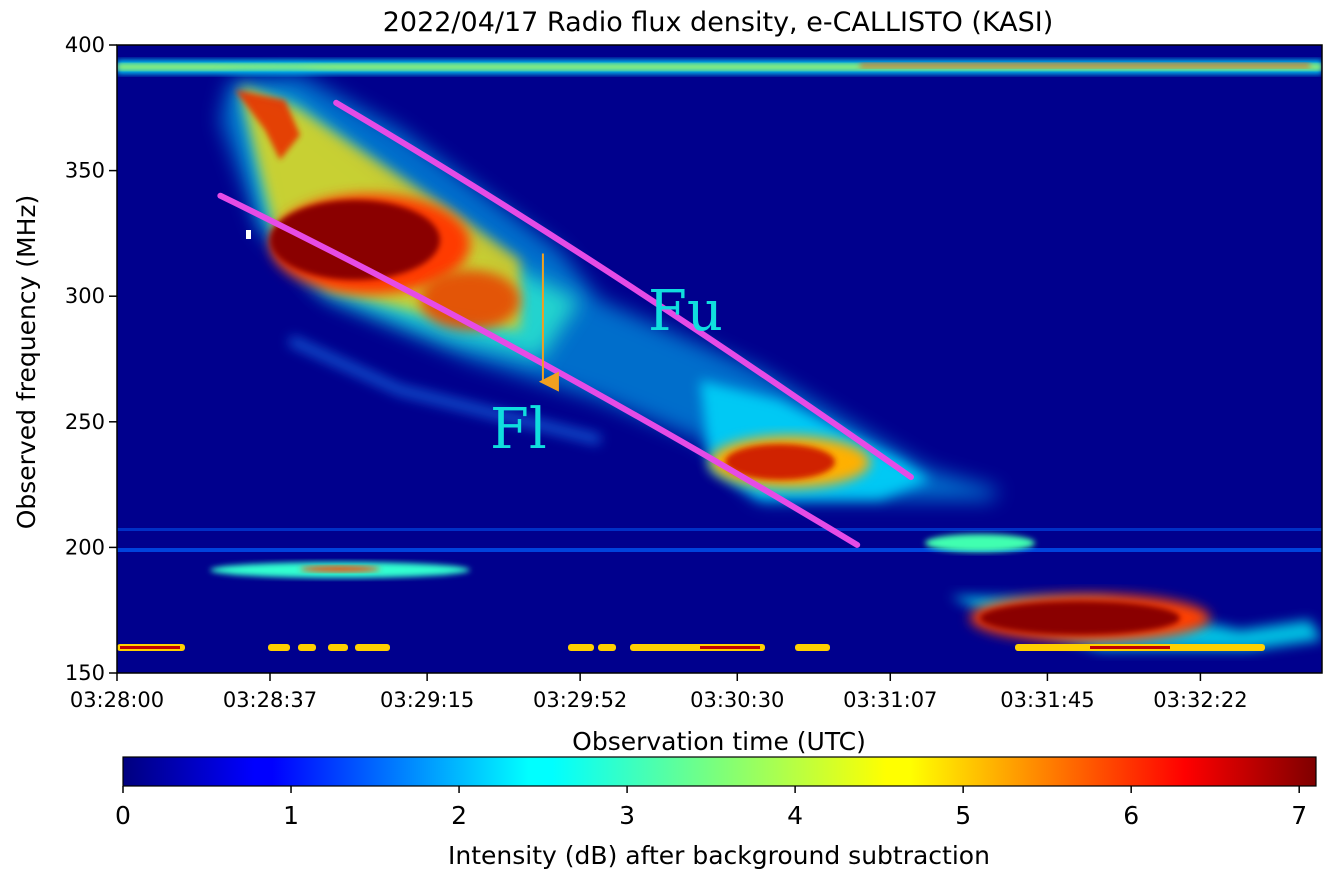 This screenshot has height=876, width=1336. I want to click on colorbar-tick-label: 2, so click(459, 815).